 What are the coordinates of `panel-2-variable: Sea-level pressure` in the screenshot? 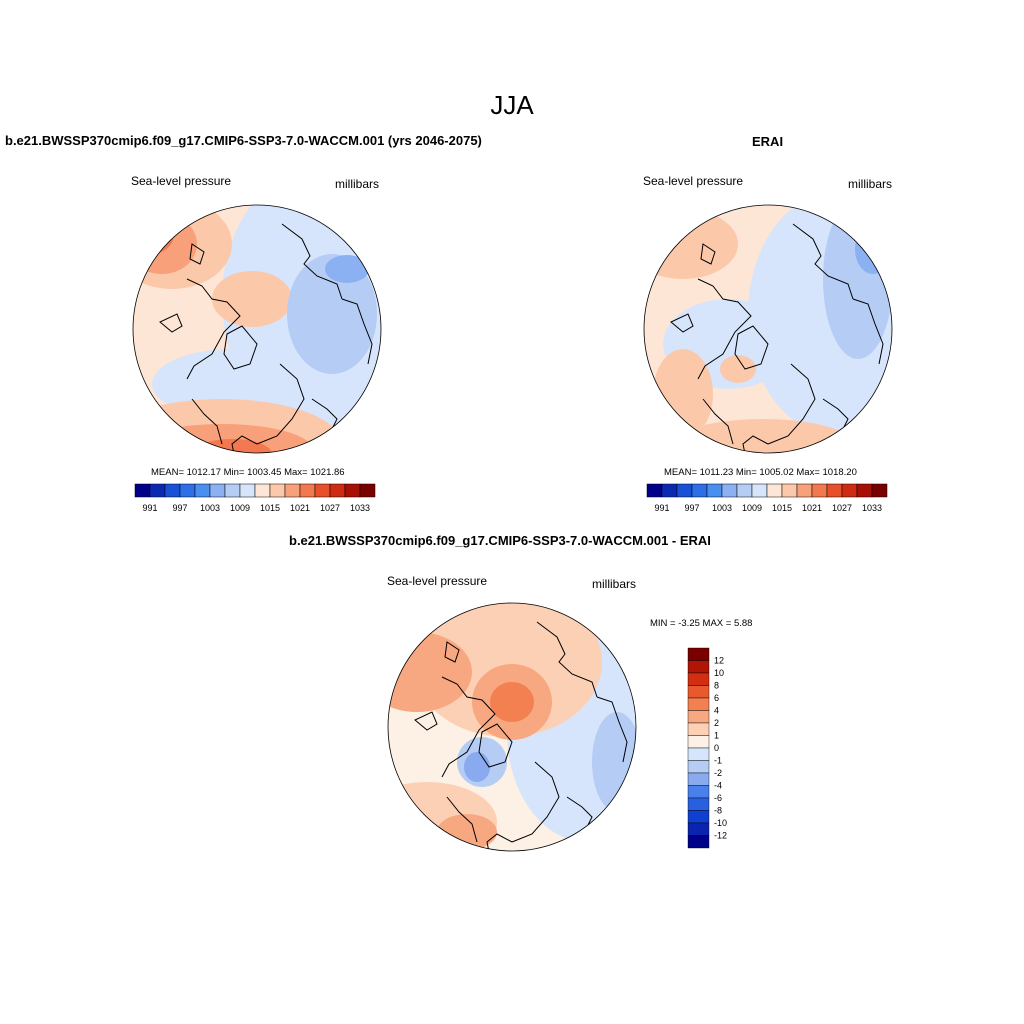 It's located at (693, 181).